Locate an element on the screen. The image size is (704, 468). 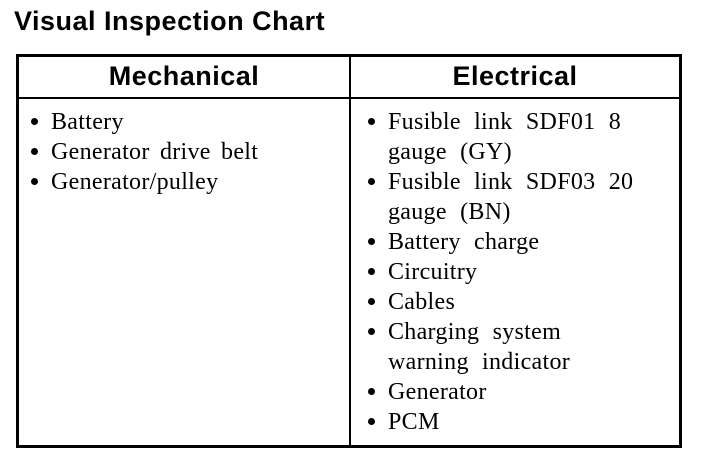
list-item-text: Generator/pulley is located at coordinates (134, 182).